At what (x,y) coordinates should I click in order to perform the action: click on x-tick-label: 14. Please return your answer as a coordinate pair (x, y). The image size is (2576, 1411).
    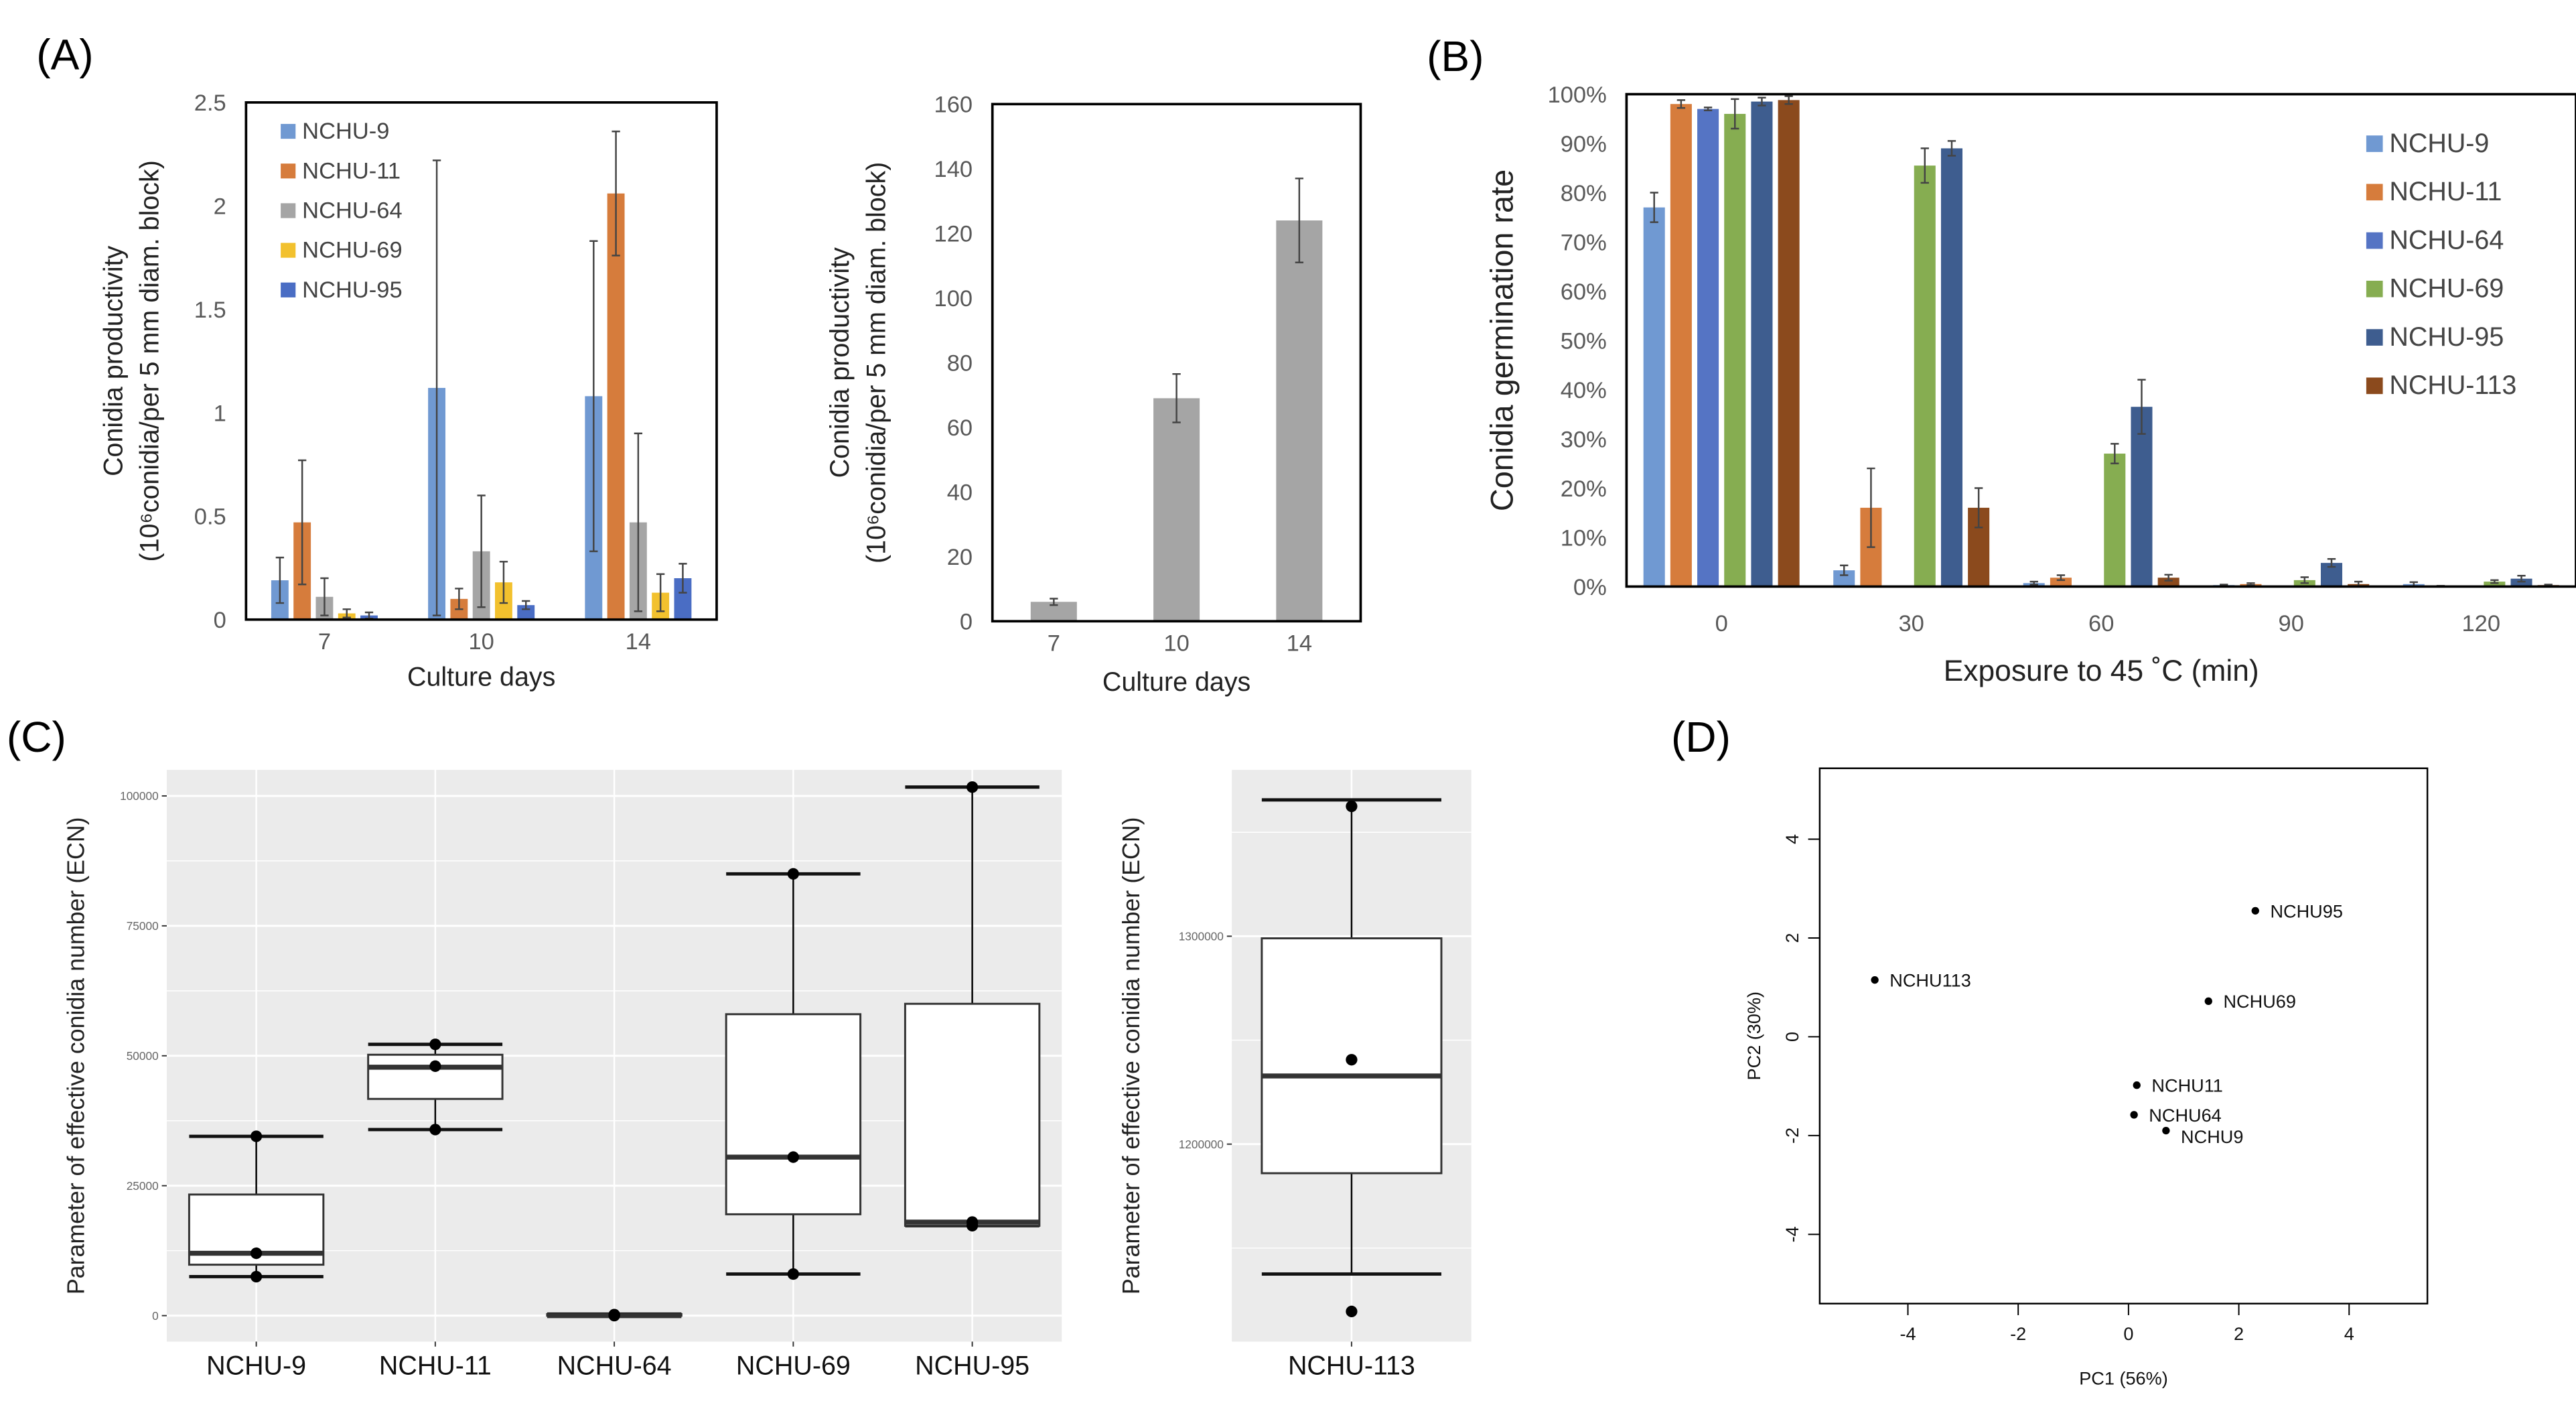
    Looking at the image, I should click on (1299, 644).